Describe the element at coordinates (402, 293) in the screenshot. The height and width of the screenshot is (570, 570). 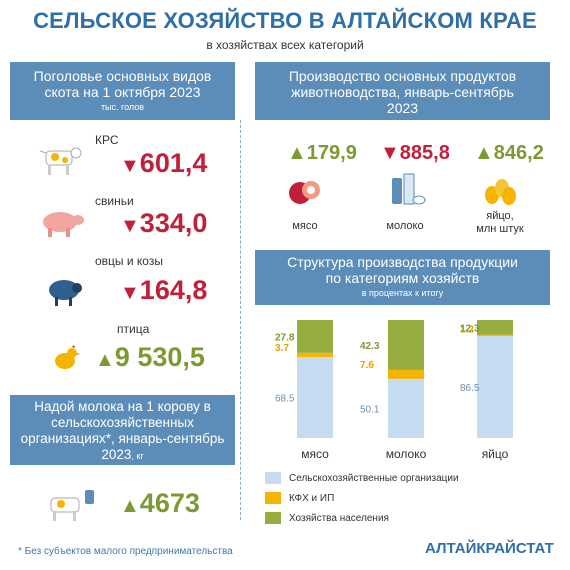
I see `structure-unit: в процентах к итогу` at that location.